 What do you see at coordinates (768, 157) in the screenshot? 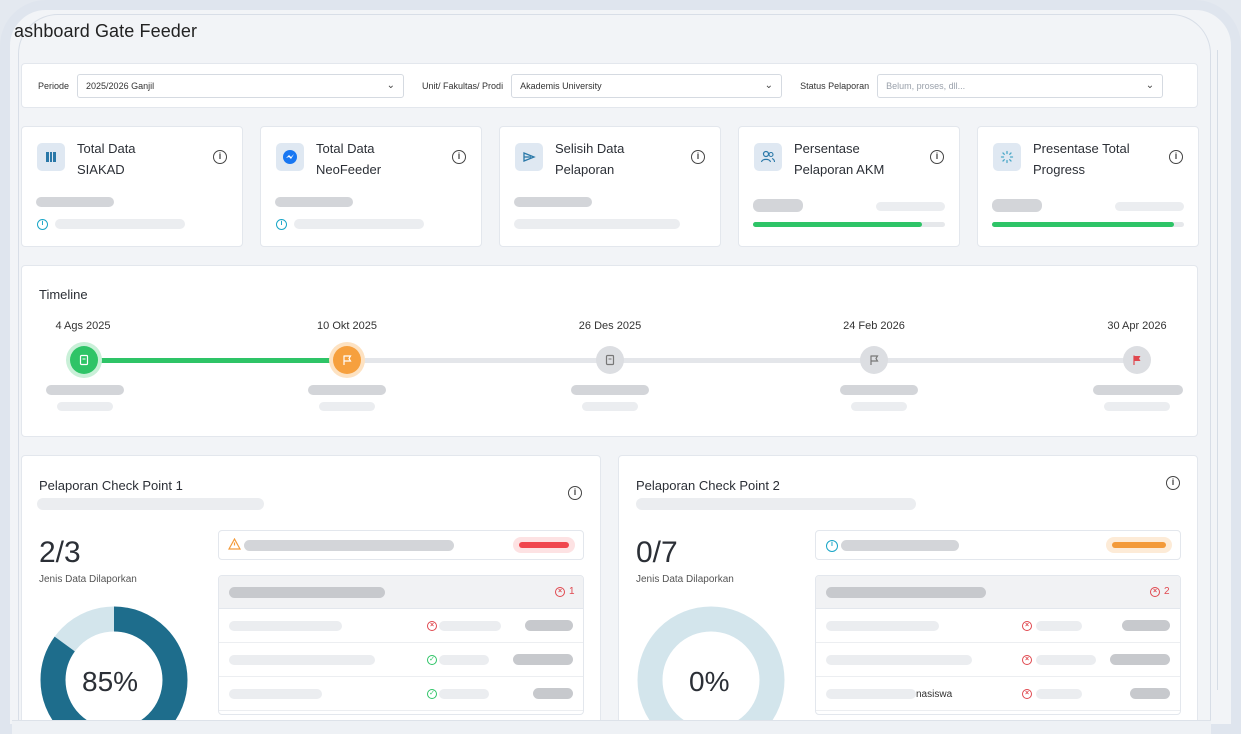
I see `users-icon` at bounding box center [768, 157].